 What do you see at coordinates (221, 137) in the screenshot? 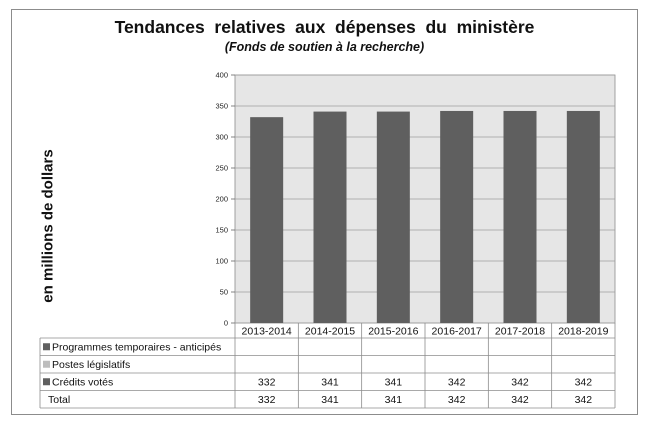
I see `y-tick-label: 300` at bounding box center [221, 137].